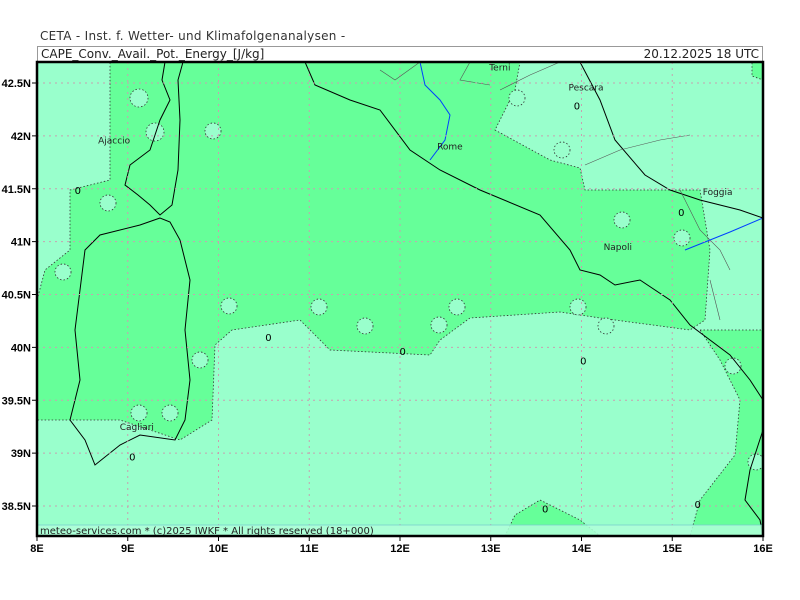  Describe the element at coordinates (435, 111) in the screenshot. I see `tiber-river` at that location.